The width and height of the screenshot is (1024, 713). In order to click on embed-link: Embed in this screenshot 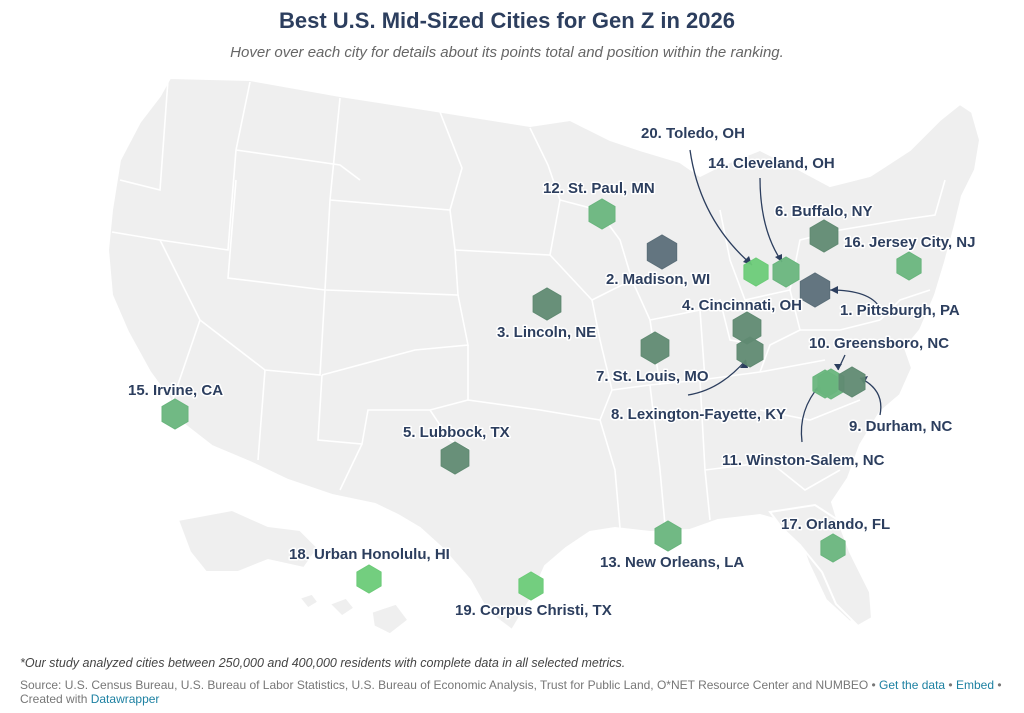, I will do `click(974, 685)`.